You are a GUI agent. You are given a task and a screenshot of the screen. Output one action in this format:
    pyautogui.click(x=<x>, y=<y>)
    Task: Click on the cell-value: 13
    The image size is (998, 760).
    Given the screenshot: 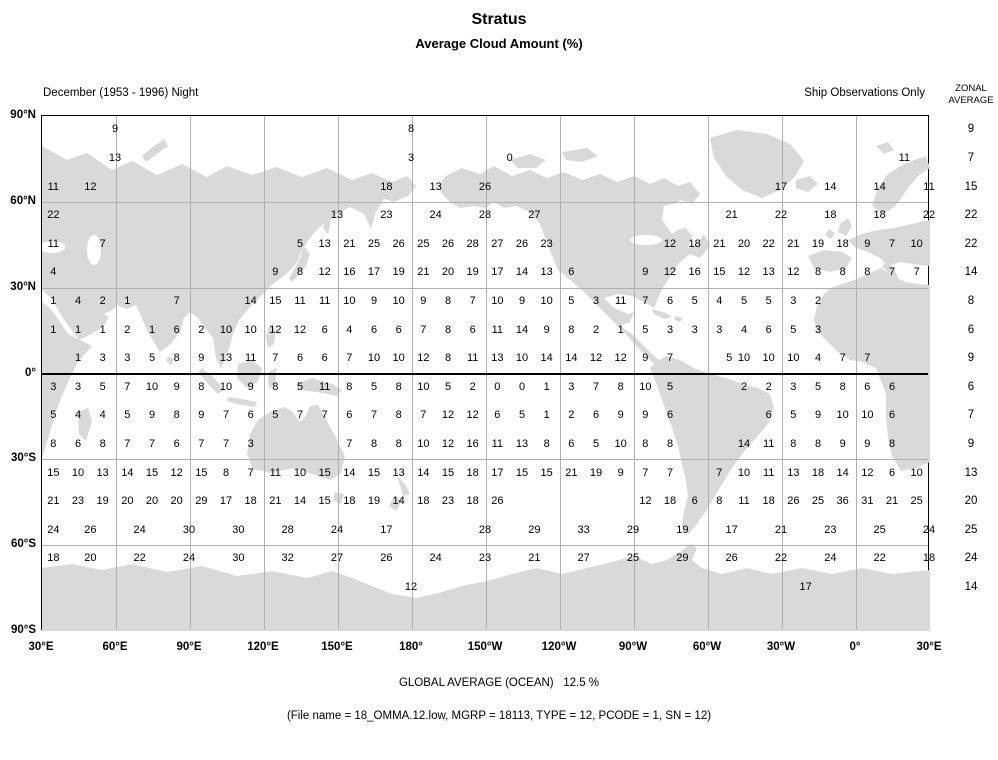 What is the action you would take?
    pyautogui.click(x=793, y=472)
    